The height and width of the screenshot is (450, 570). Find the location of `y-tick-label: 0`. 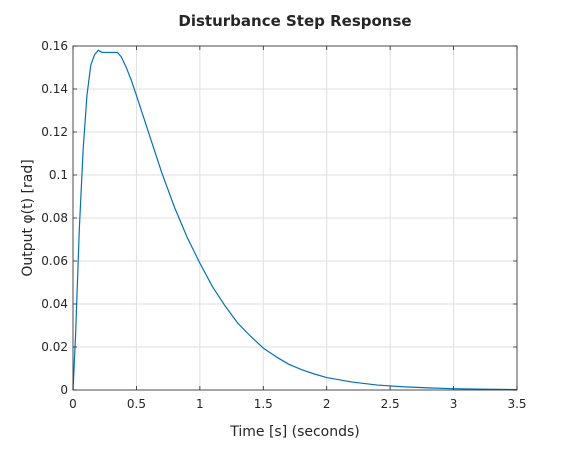

y-tick-label: 0 is located at coordinates (64, 390).